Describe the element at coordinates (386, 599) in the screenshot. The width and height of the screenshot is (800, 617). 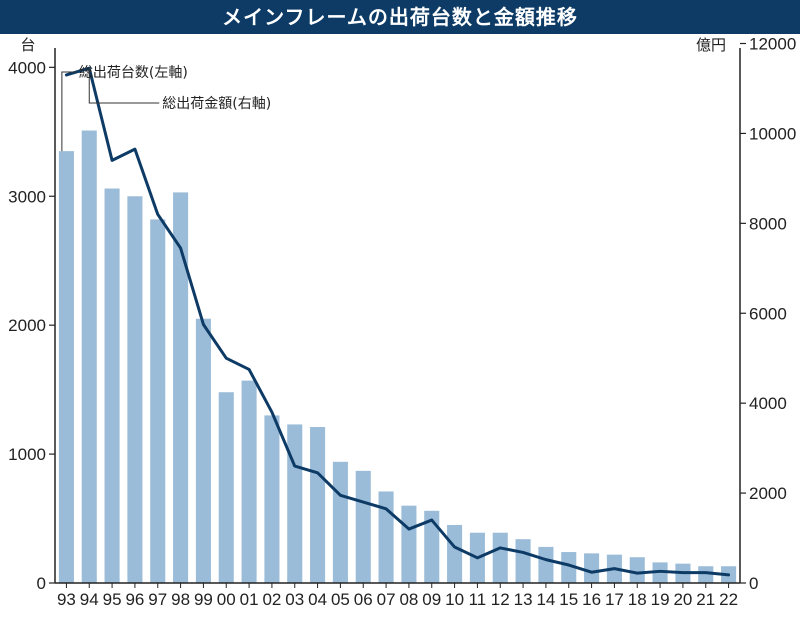
I see `x-tick-label-07: 07` at that location.